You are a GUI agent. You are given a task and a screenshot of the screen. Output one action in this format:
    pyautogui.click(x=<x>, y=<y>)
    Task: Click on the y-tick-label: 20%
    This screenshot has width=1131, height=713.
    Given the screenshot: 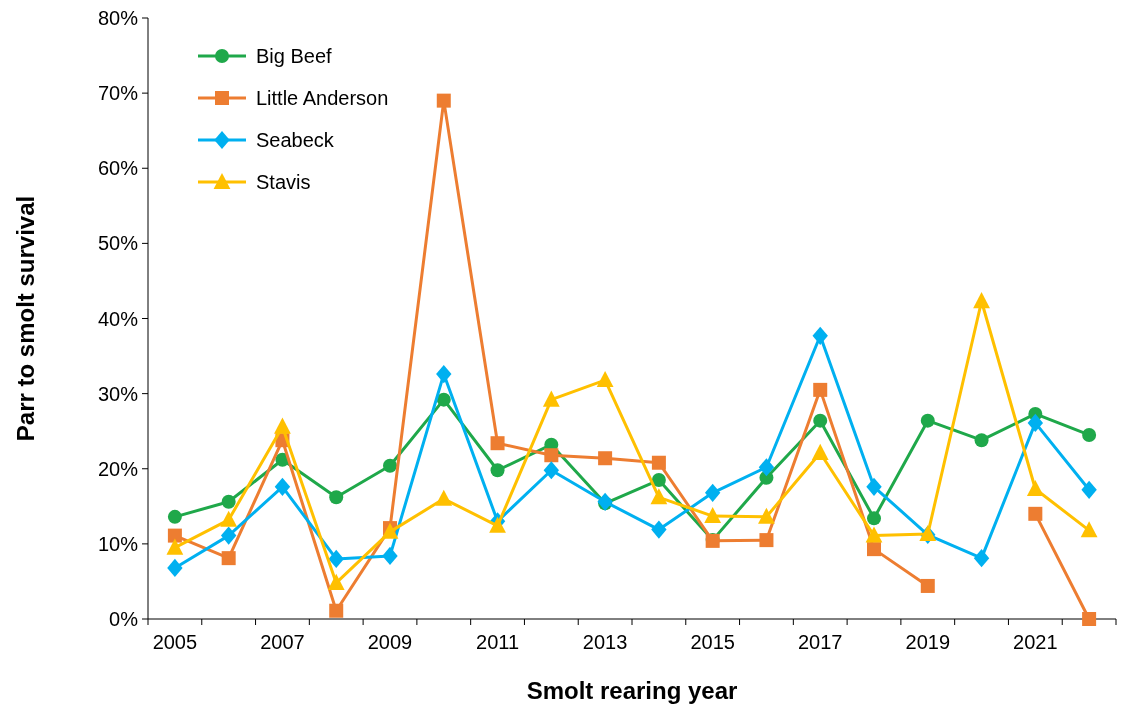 What is the action you would take?
    pyautogui.click(x=118, y=468)
    